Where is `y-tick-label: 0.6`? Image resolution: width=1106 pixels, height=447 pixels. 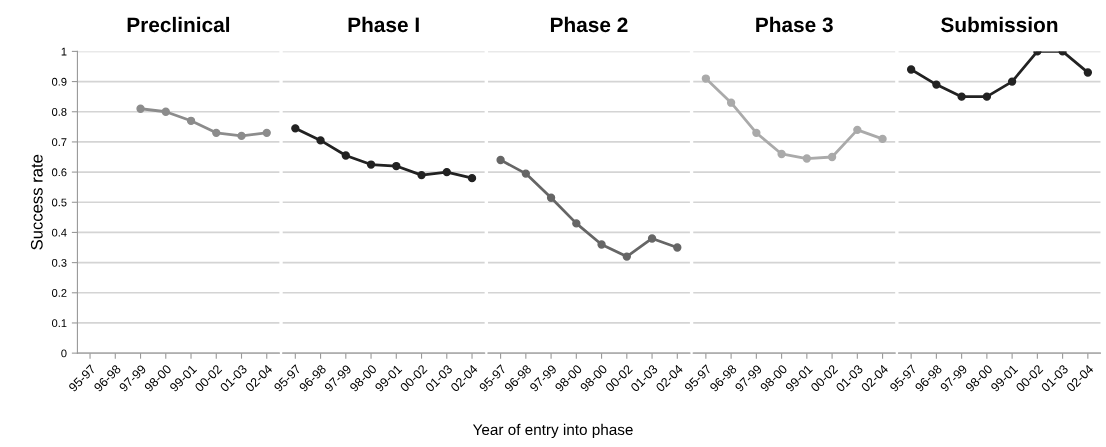 y-tick-label: 0.6 is located at coordinates (59, 172).